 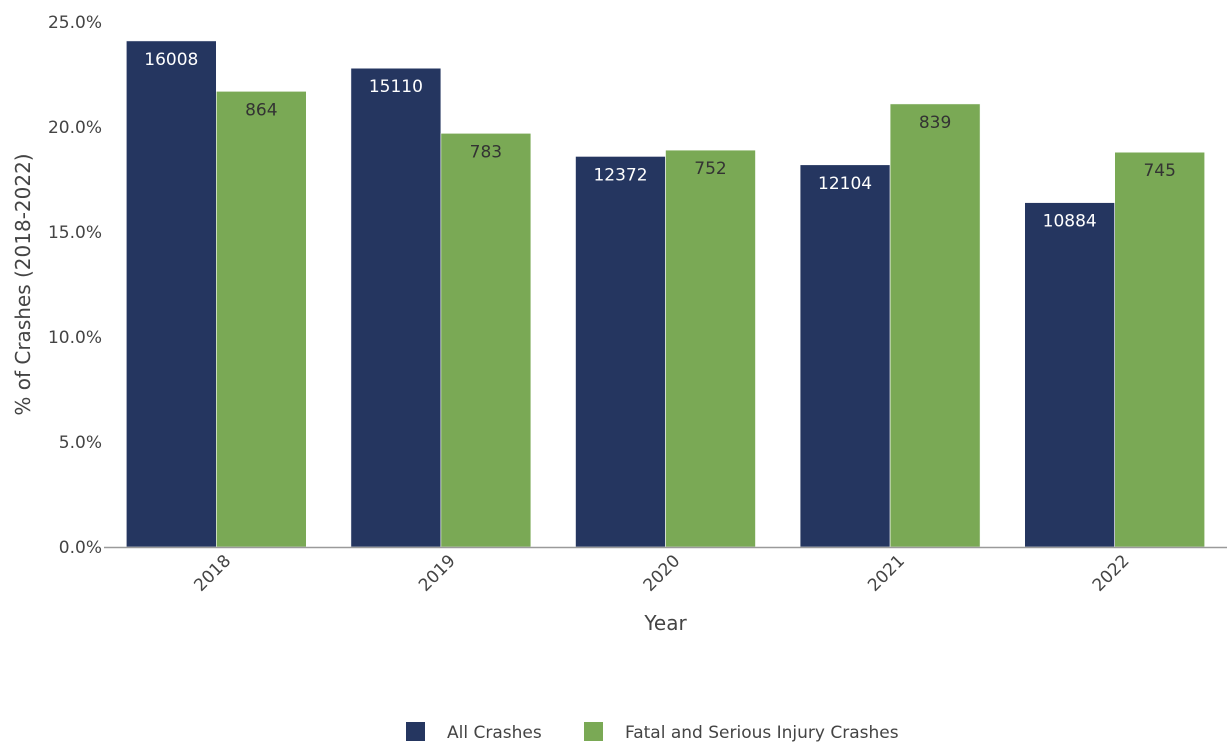 What do you see at coordinates (171, 60) in the screenshot?
I see `bar-value-label-all-crashes-2018: 16008` at bounding box center [171, 60].